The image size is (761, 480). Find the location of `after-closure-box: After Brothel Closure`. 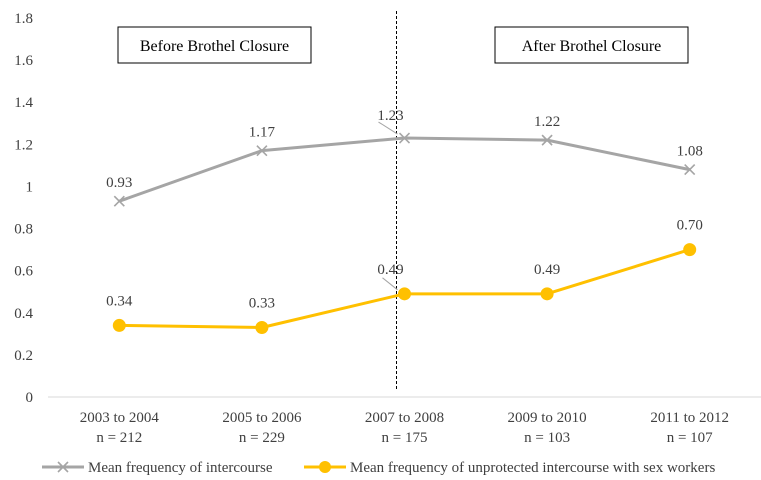

after-closure-box: After Brothel Closure is located at coordinates (591, 45).